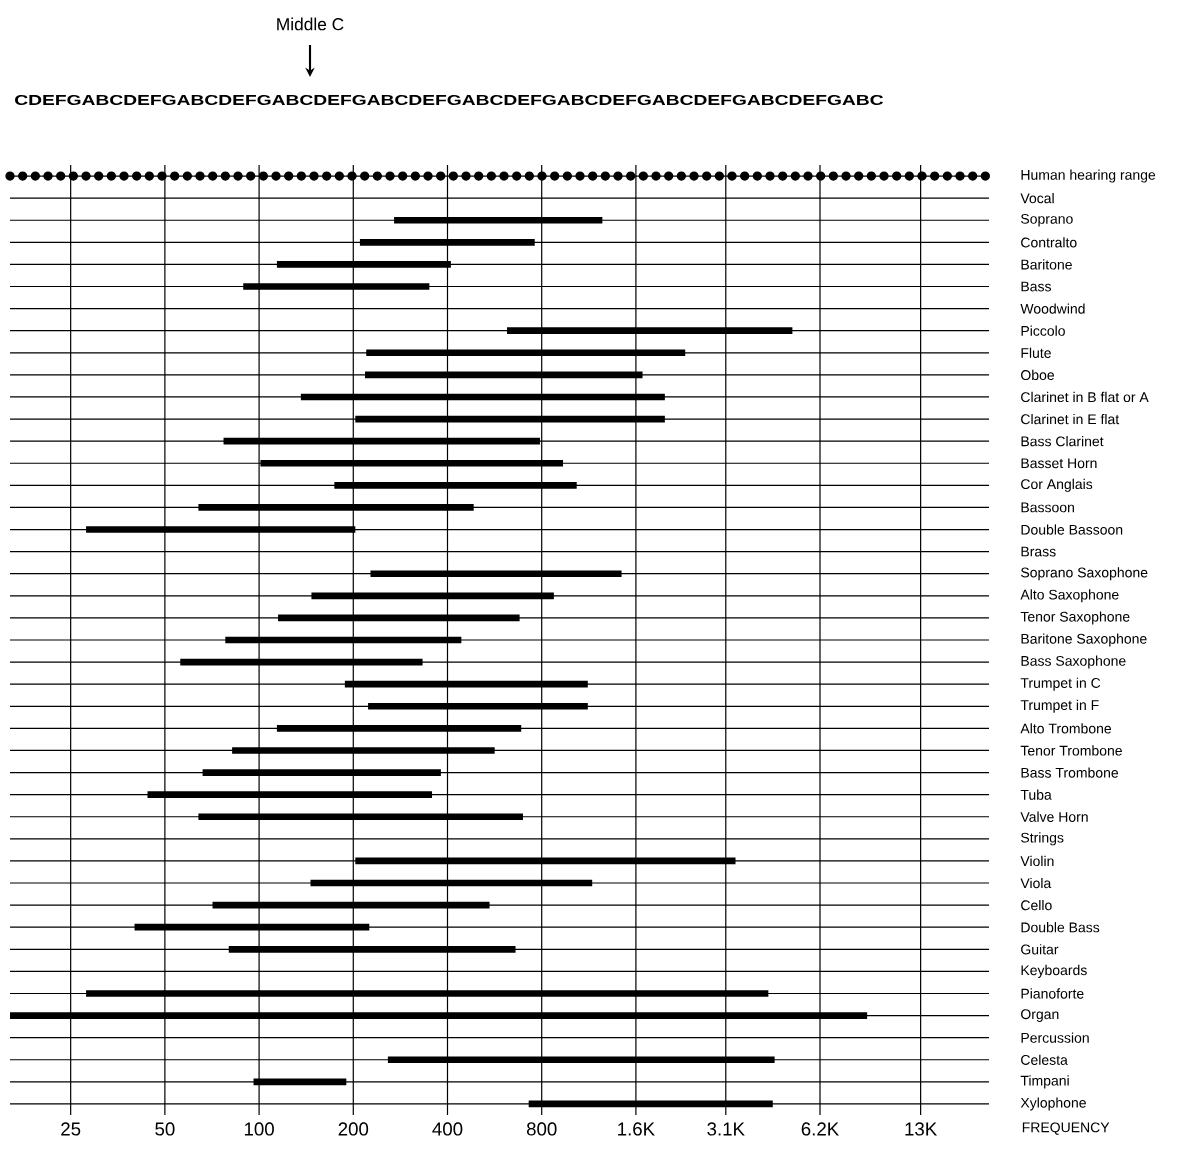 This screenshot has width=1184, height=1151. Describe the element at coordinates (310, 24) in the screenshot. I see `text: Middle C` at that location.